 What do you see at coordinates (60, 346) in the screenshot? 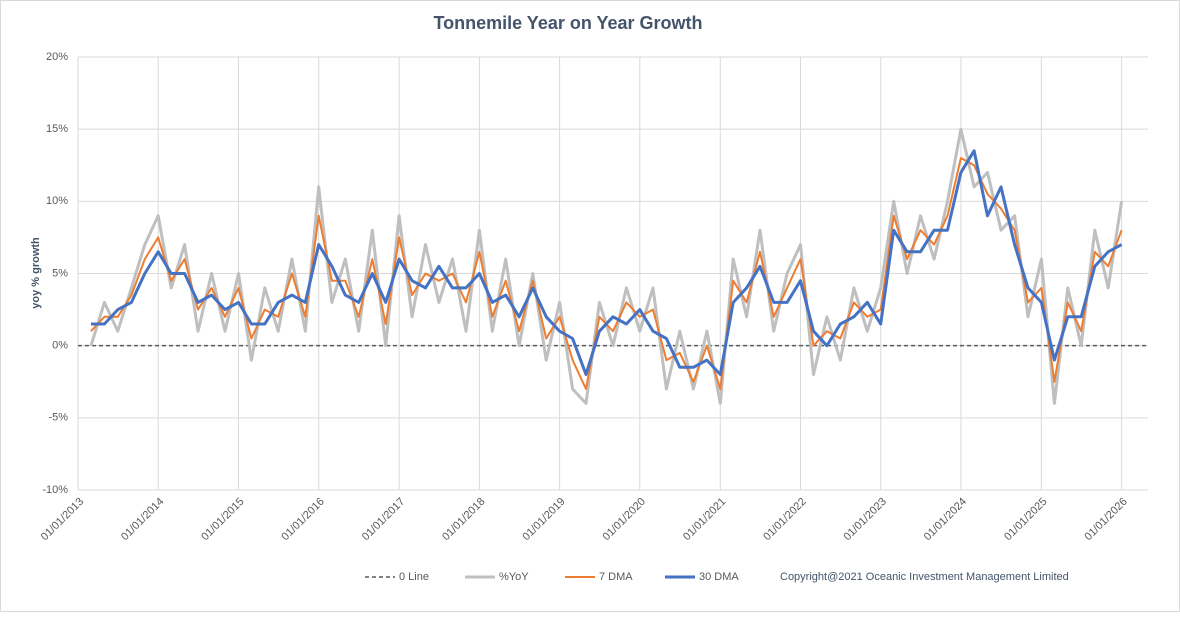
I see `y-tick-label: 0%` at bounding box center [60, 346].